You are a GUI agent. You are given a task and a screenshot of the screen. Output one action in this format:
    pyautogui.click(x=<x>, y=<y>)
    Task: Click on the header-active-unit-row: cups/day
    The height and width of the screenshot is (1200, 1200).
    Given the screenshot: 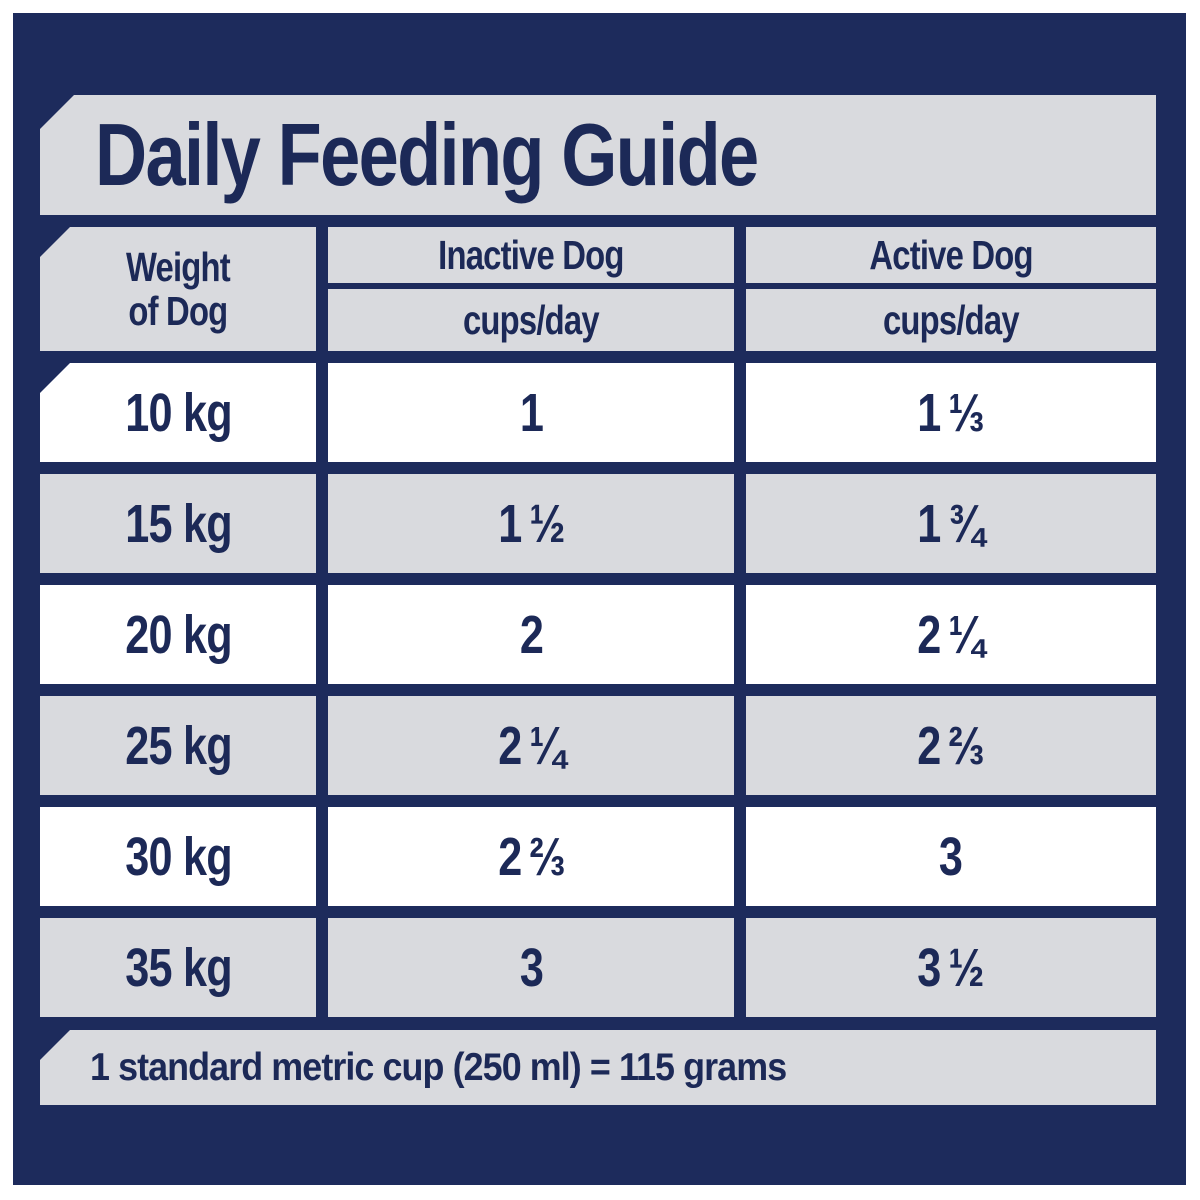 What is the action you would take?
    pyautogui.click(x=951, y=320)
    